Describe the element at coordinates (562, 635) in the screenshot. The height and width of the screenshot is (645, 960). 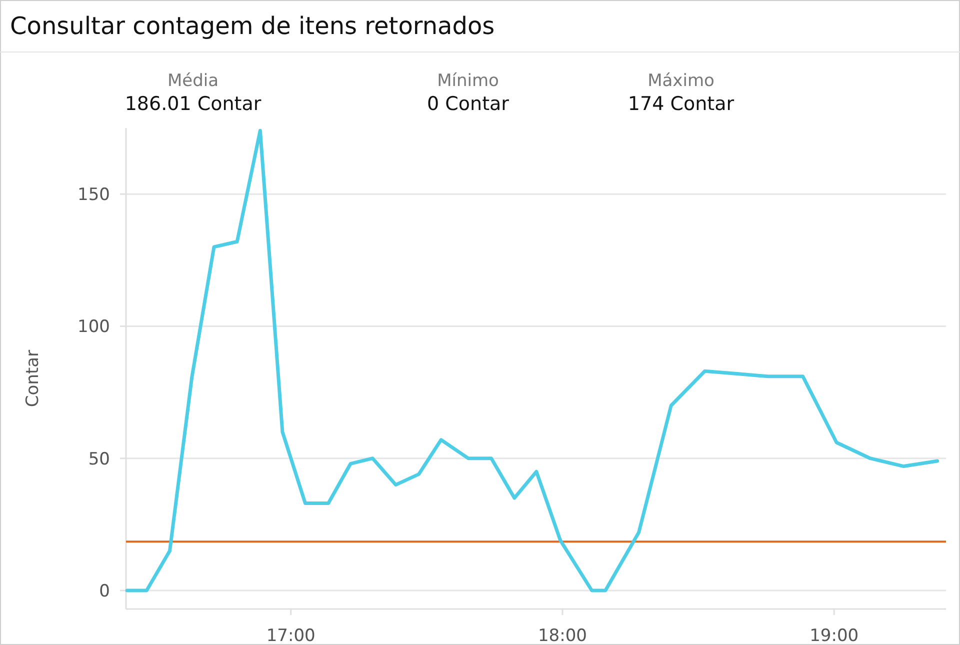
I see `x-tick-label: 18:00` at that location.